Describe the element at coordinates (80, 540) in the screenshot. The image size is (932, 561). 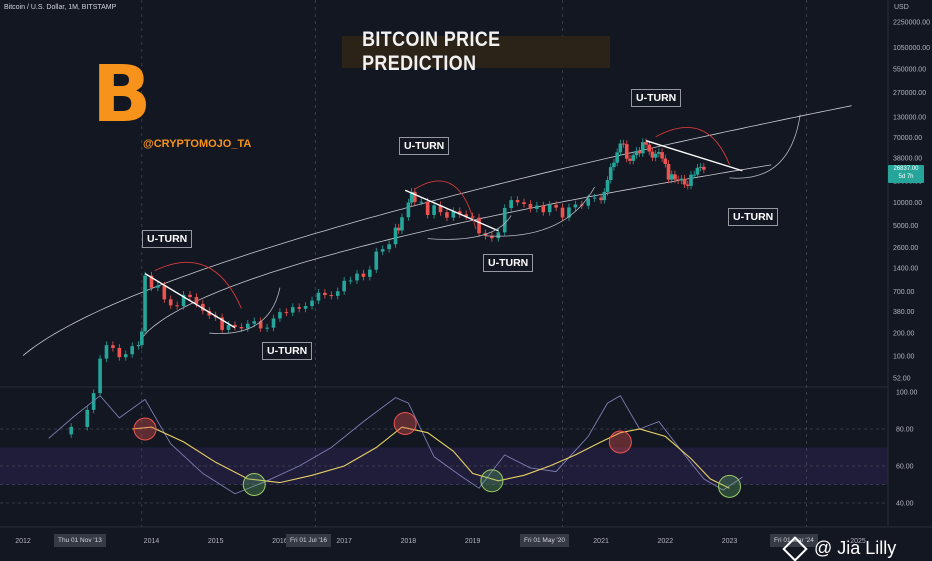
I see `date-label-1: Thu 01 Nov '13` at that location.